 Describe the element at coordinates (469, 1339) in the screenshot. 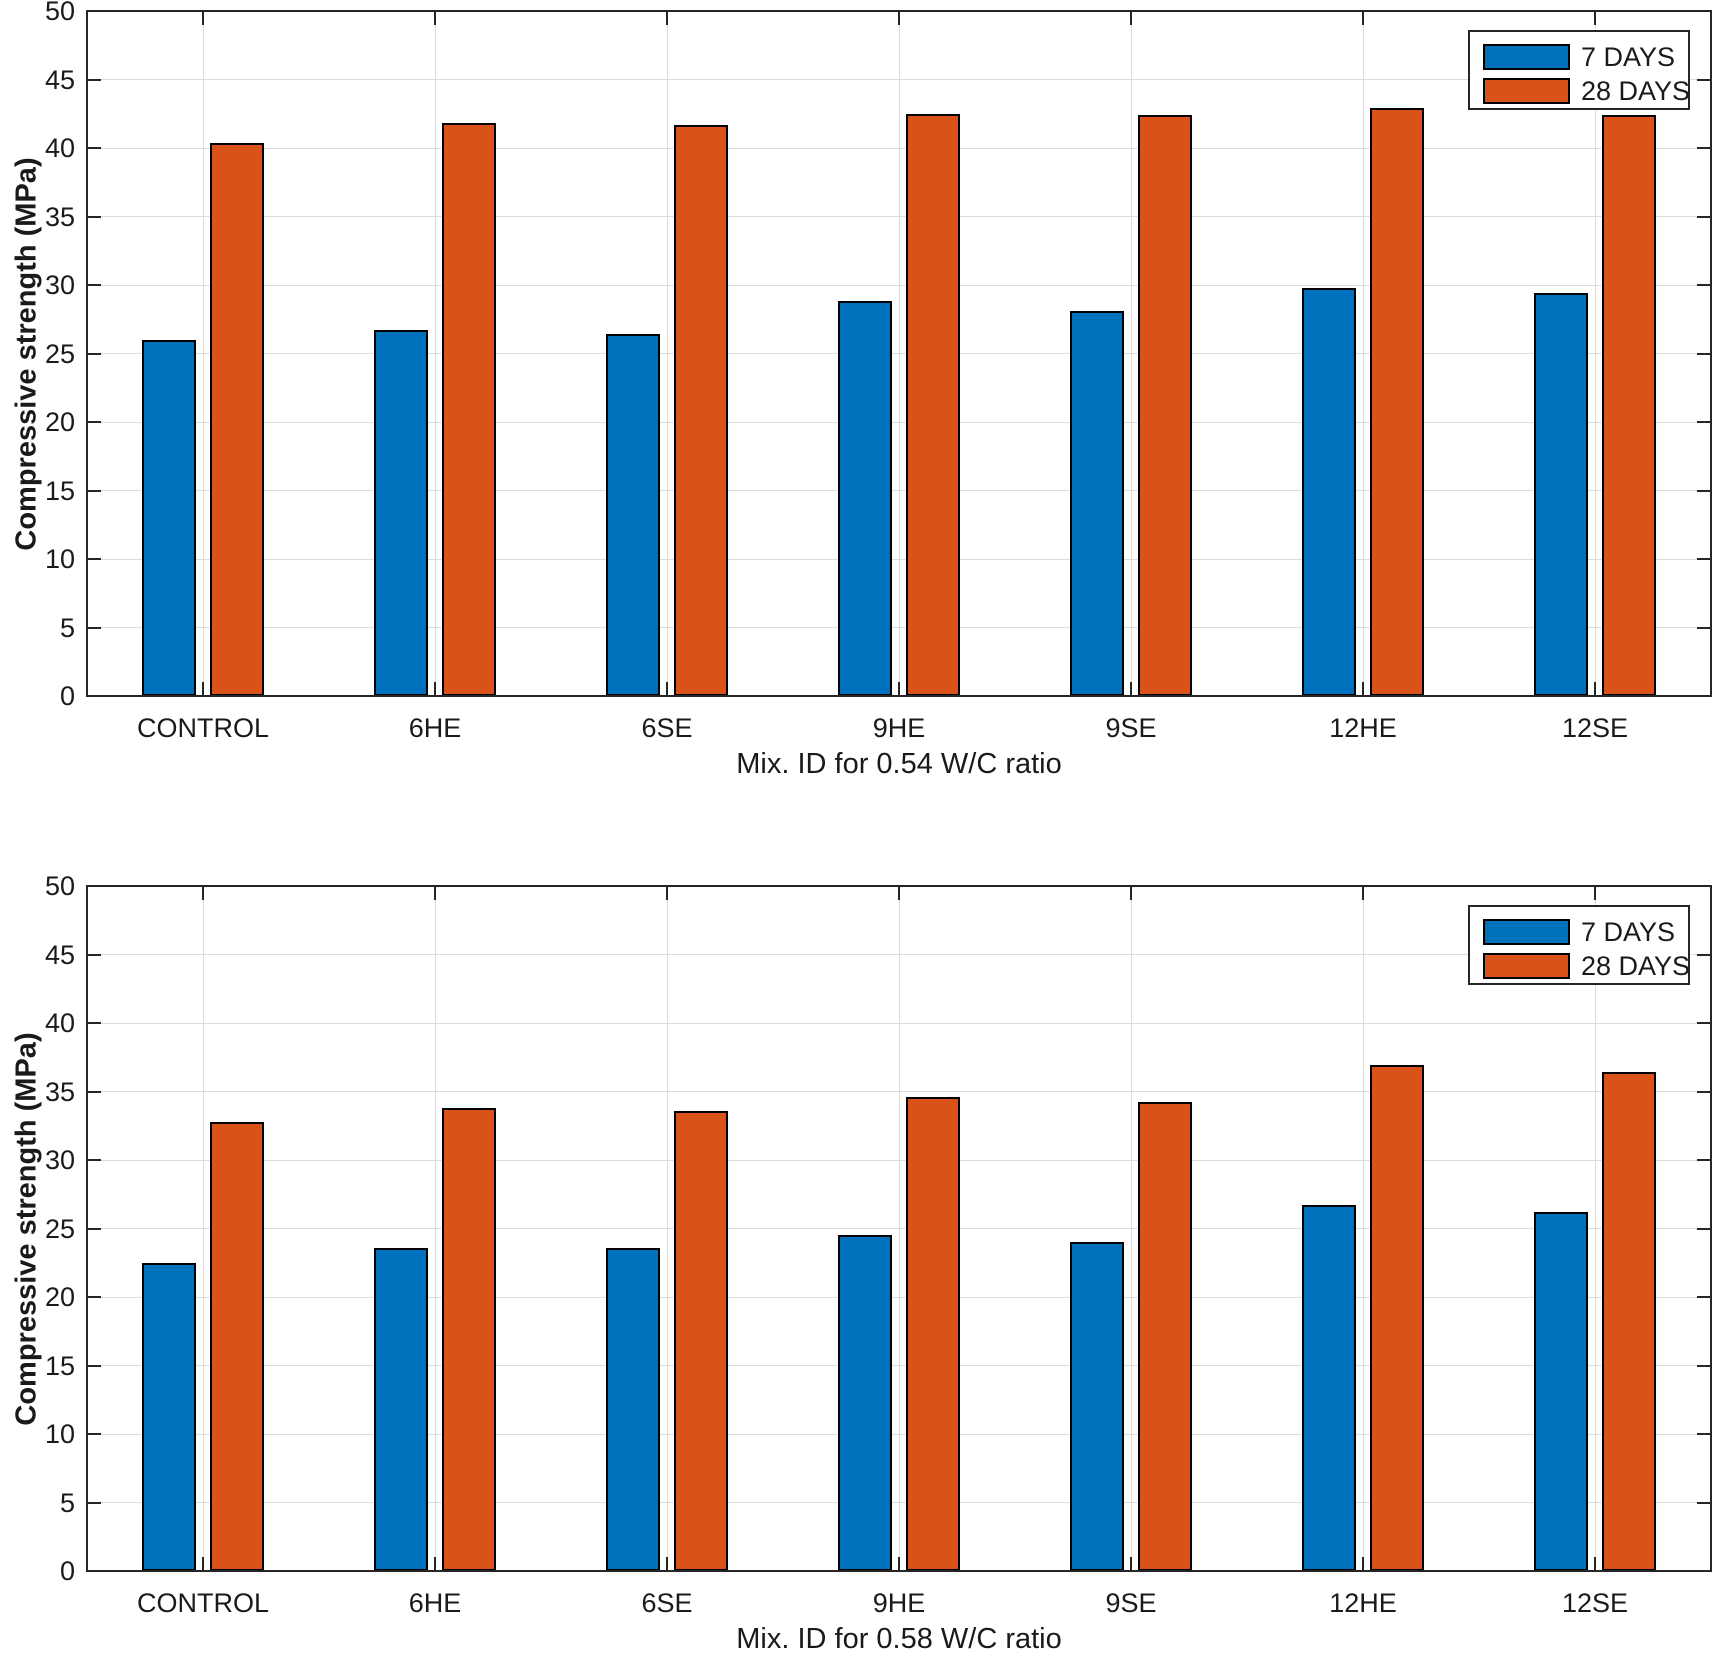

I see `bar-28-days-6he` at that location.